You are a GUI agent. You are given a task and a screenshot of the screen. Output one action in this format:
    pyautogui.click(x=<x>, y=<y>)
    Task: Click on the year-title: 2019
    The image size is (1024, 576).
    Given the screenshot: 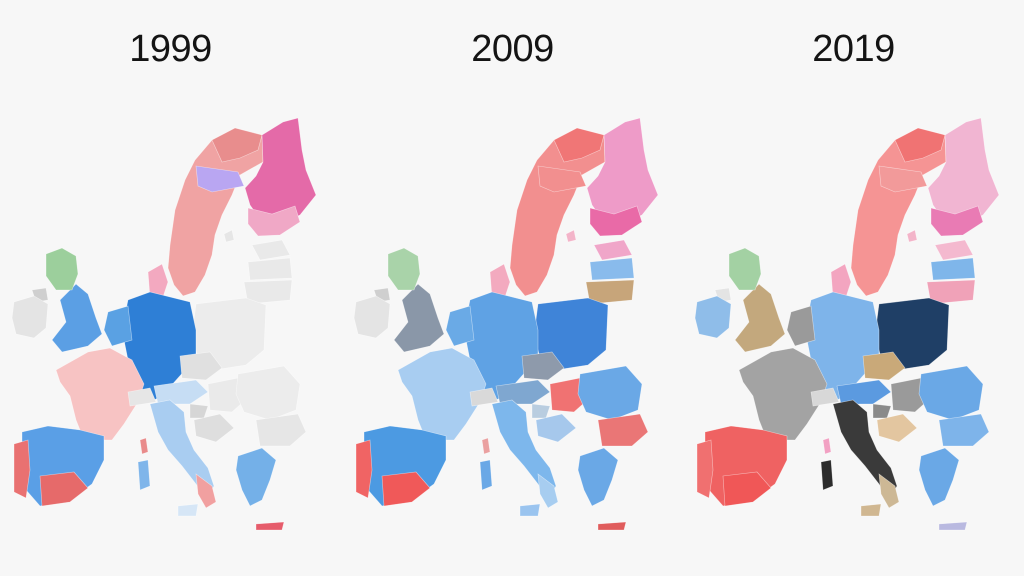 What is the action you would take?
    pyautogui.click(x=853, y=49)
    